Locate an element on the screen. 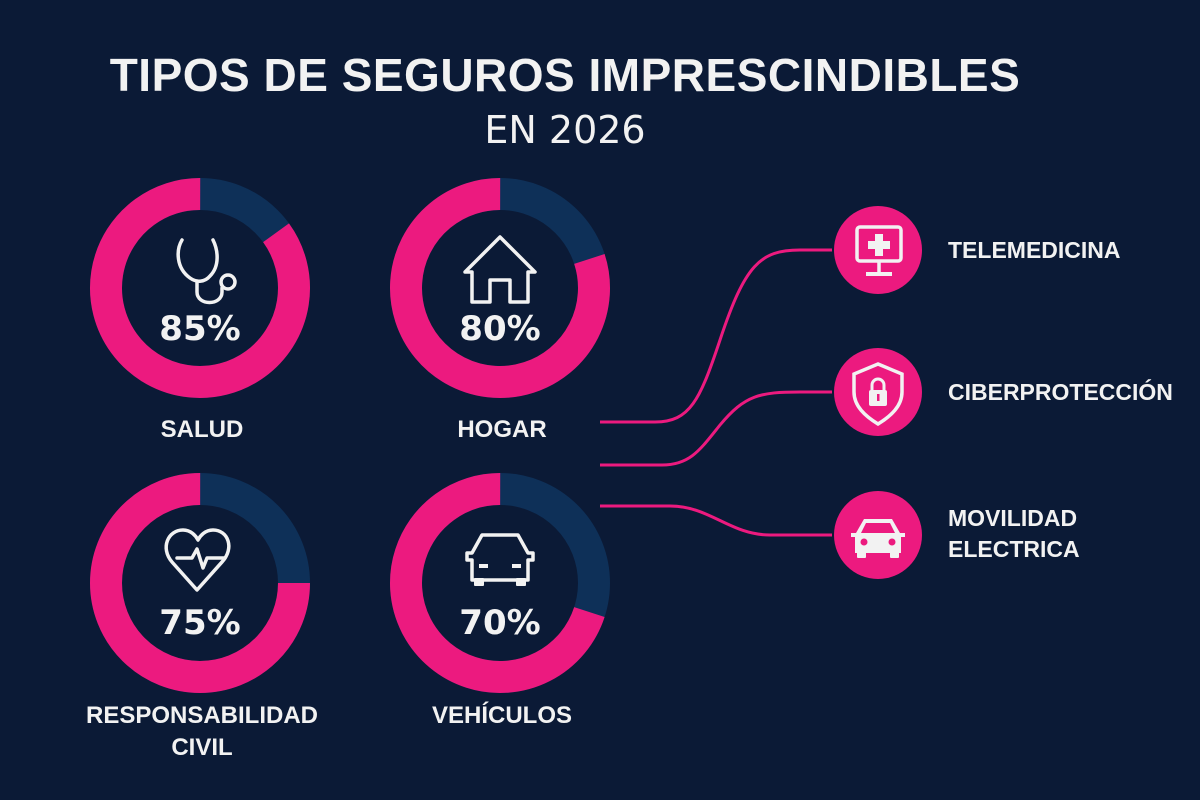  salud-label-text: SALUD is located at coordinates (202, 429).